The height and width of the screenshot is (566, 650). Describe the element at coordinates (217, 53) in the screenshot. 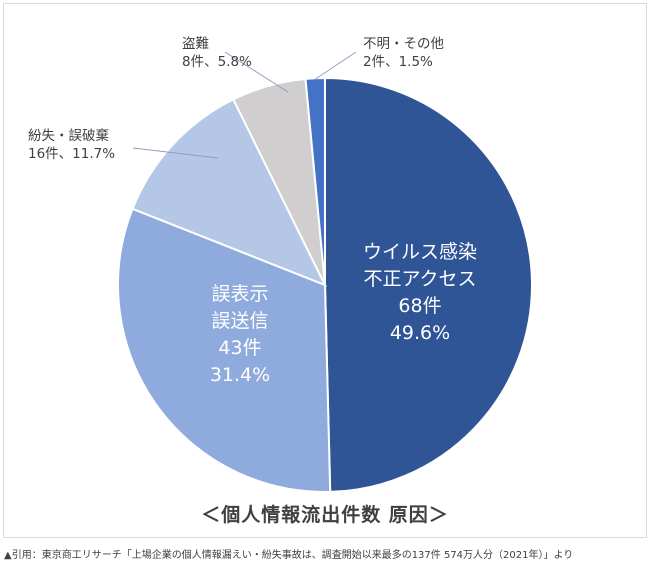

I see `slice-label-3: 盗難 8件、5.8%` at that location.